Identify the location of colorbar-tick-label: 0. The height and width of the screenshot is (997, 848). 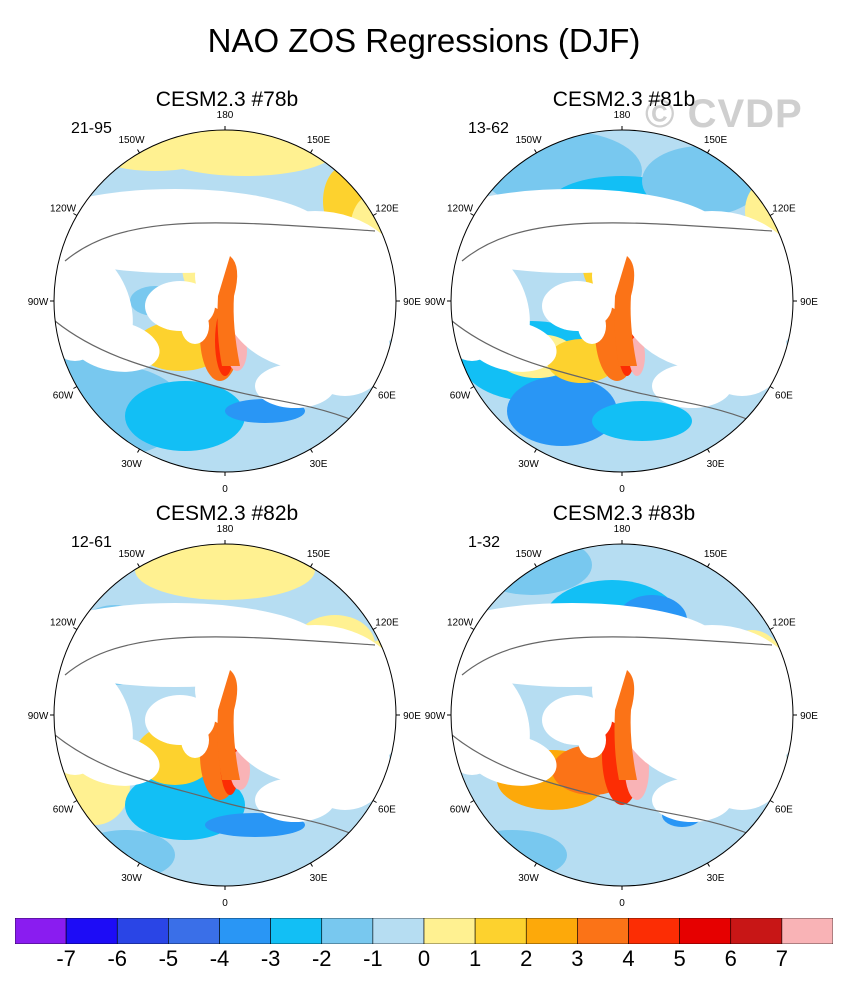
(424, 958).